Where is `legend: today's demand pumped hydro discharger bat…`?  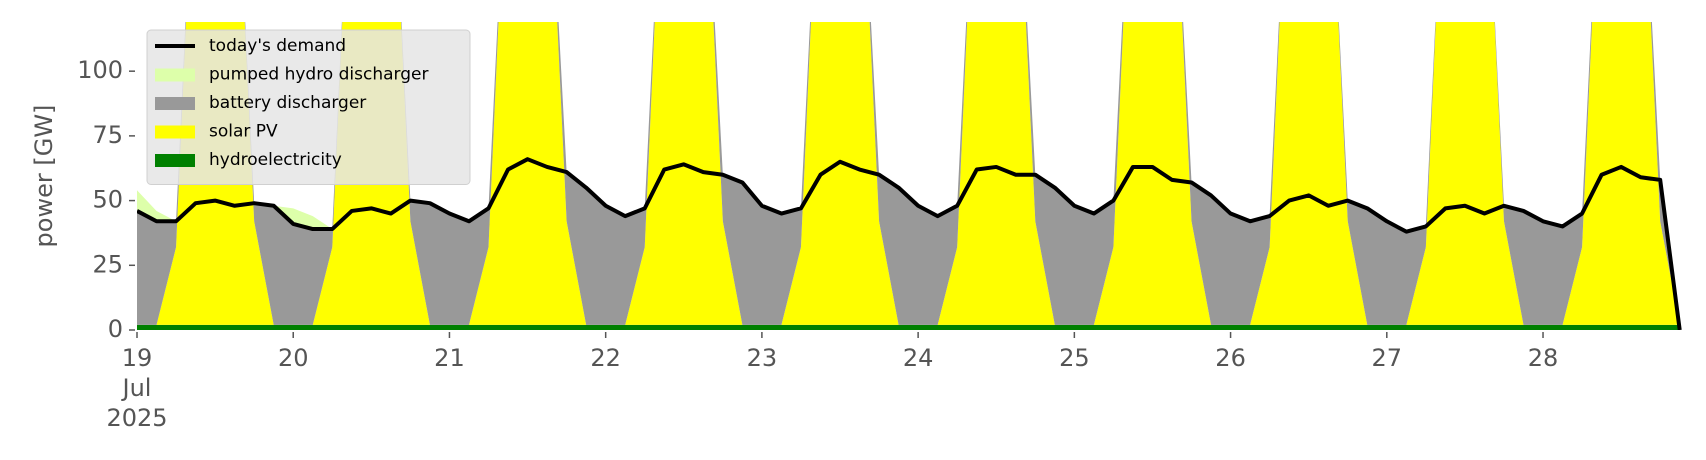
legend: today's demand pumped hydro discharger bat… is located at coordinates (308, 107).